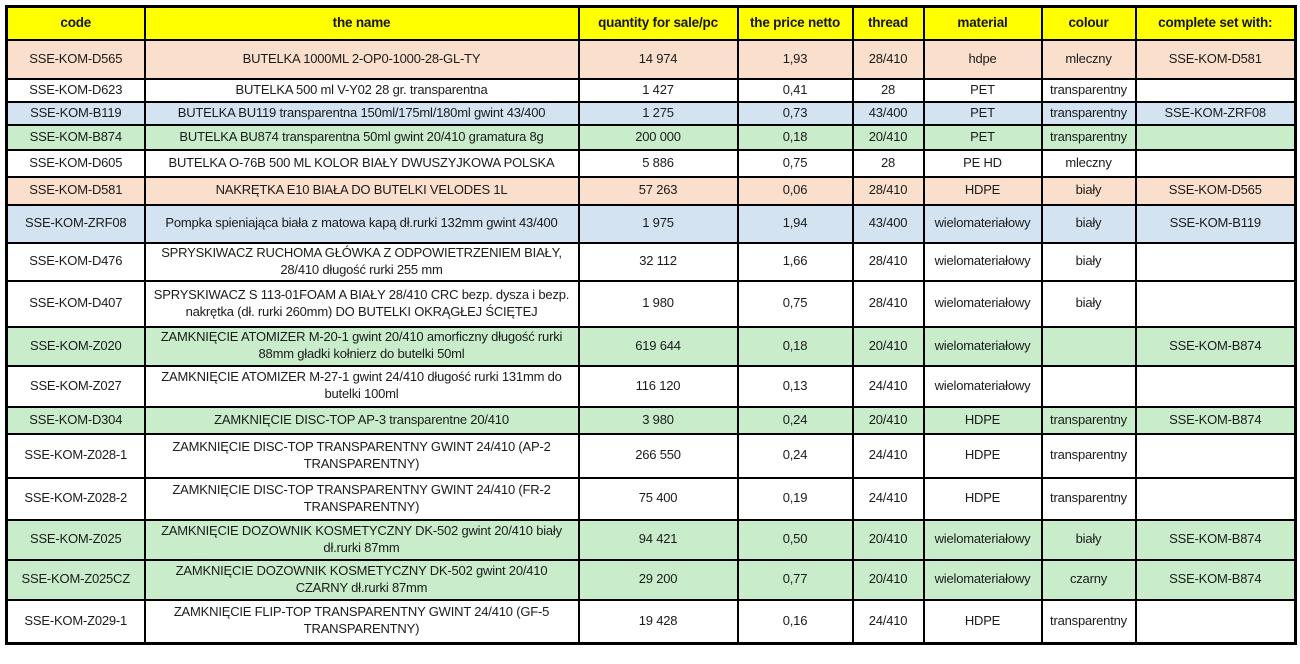 Image resolution: width=1300 pixels, height=664 pixels. I want to click on cell-complete-set: SSE-KOM-D565, so click(1215, 190).